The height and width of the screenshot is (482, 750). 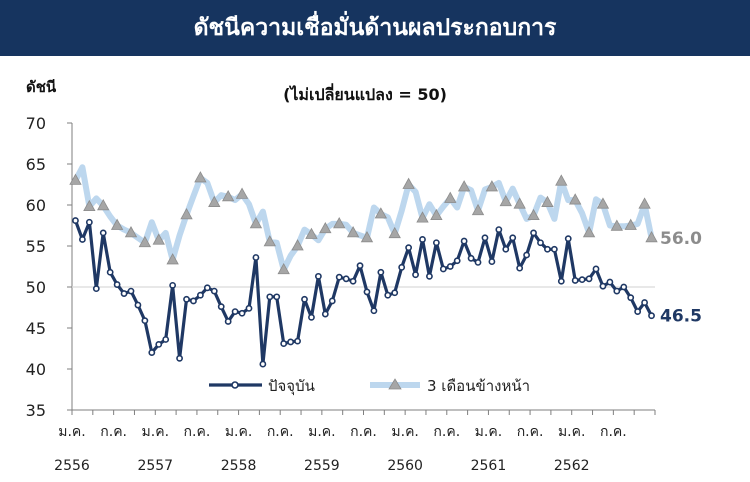 I want to click on x-tick-label-year: 2557, so click(x=155, y=466).